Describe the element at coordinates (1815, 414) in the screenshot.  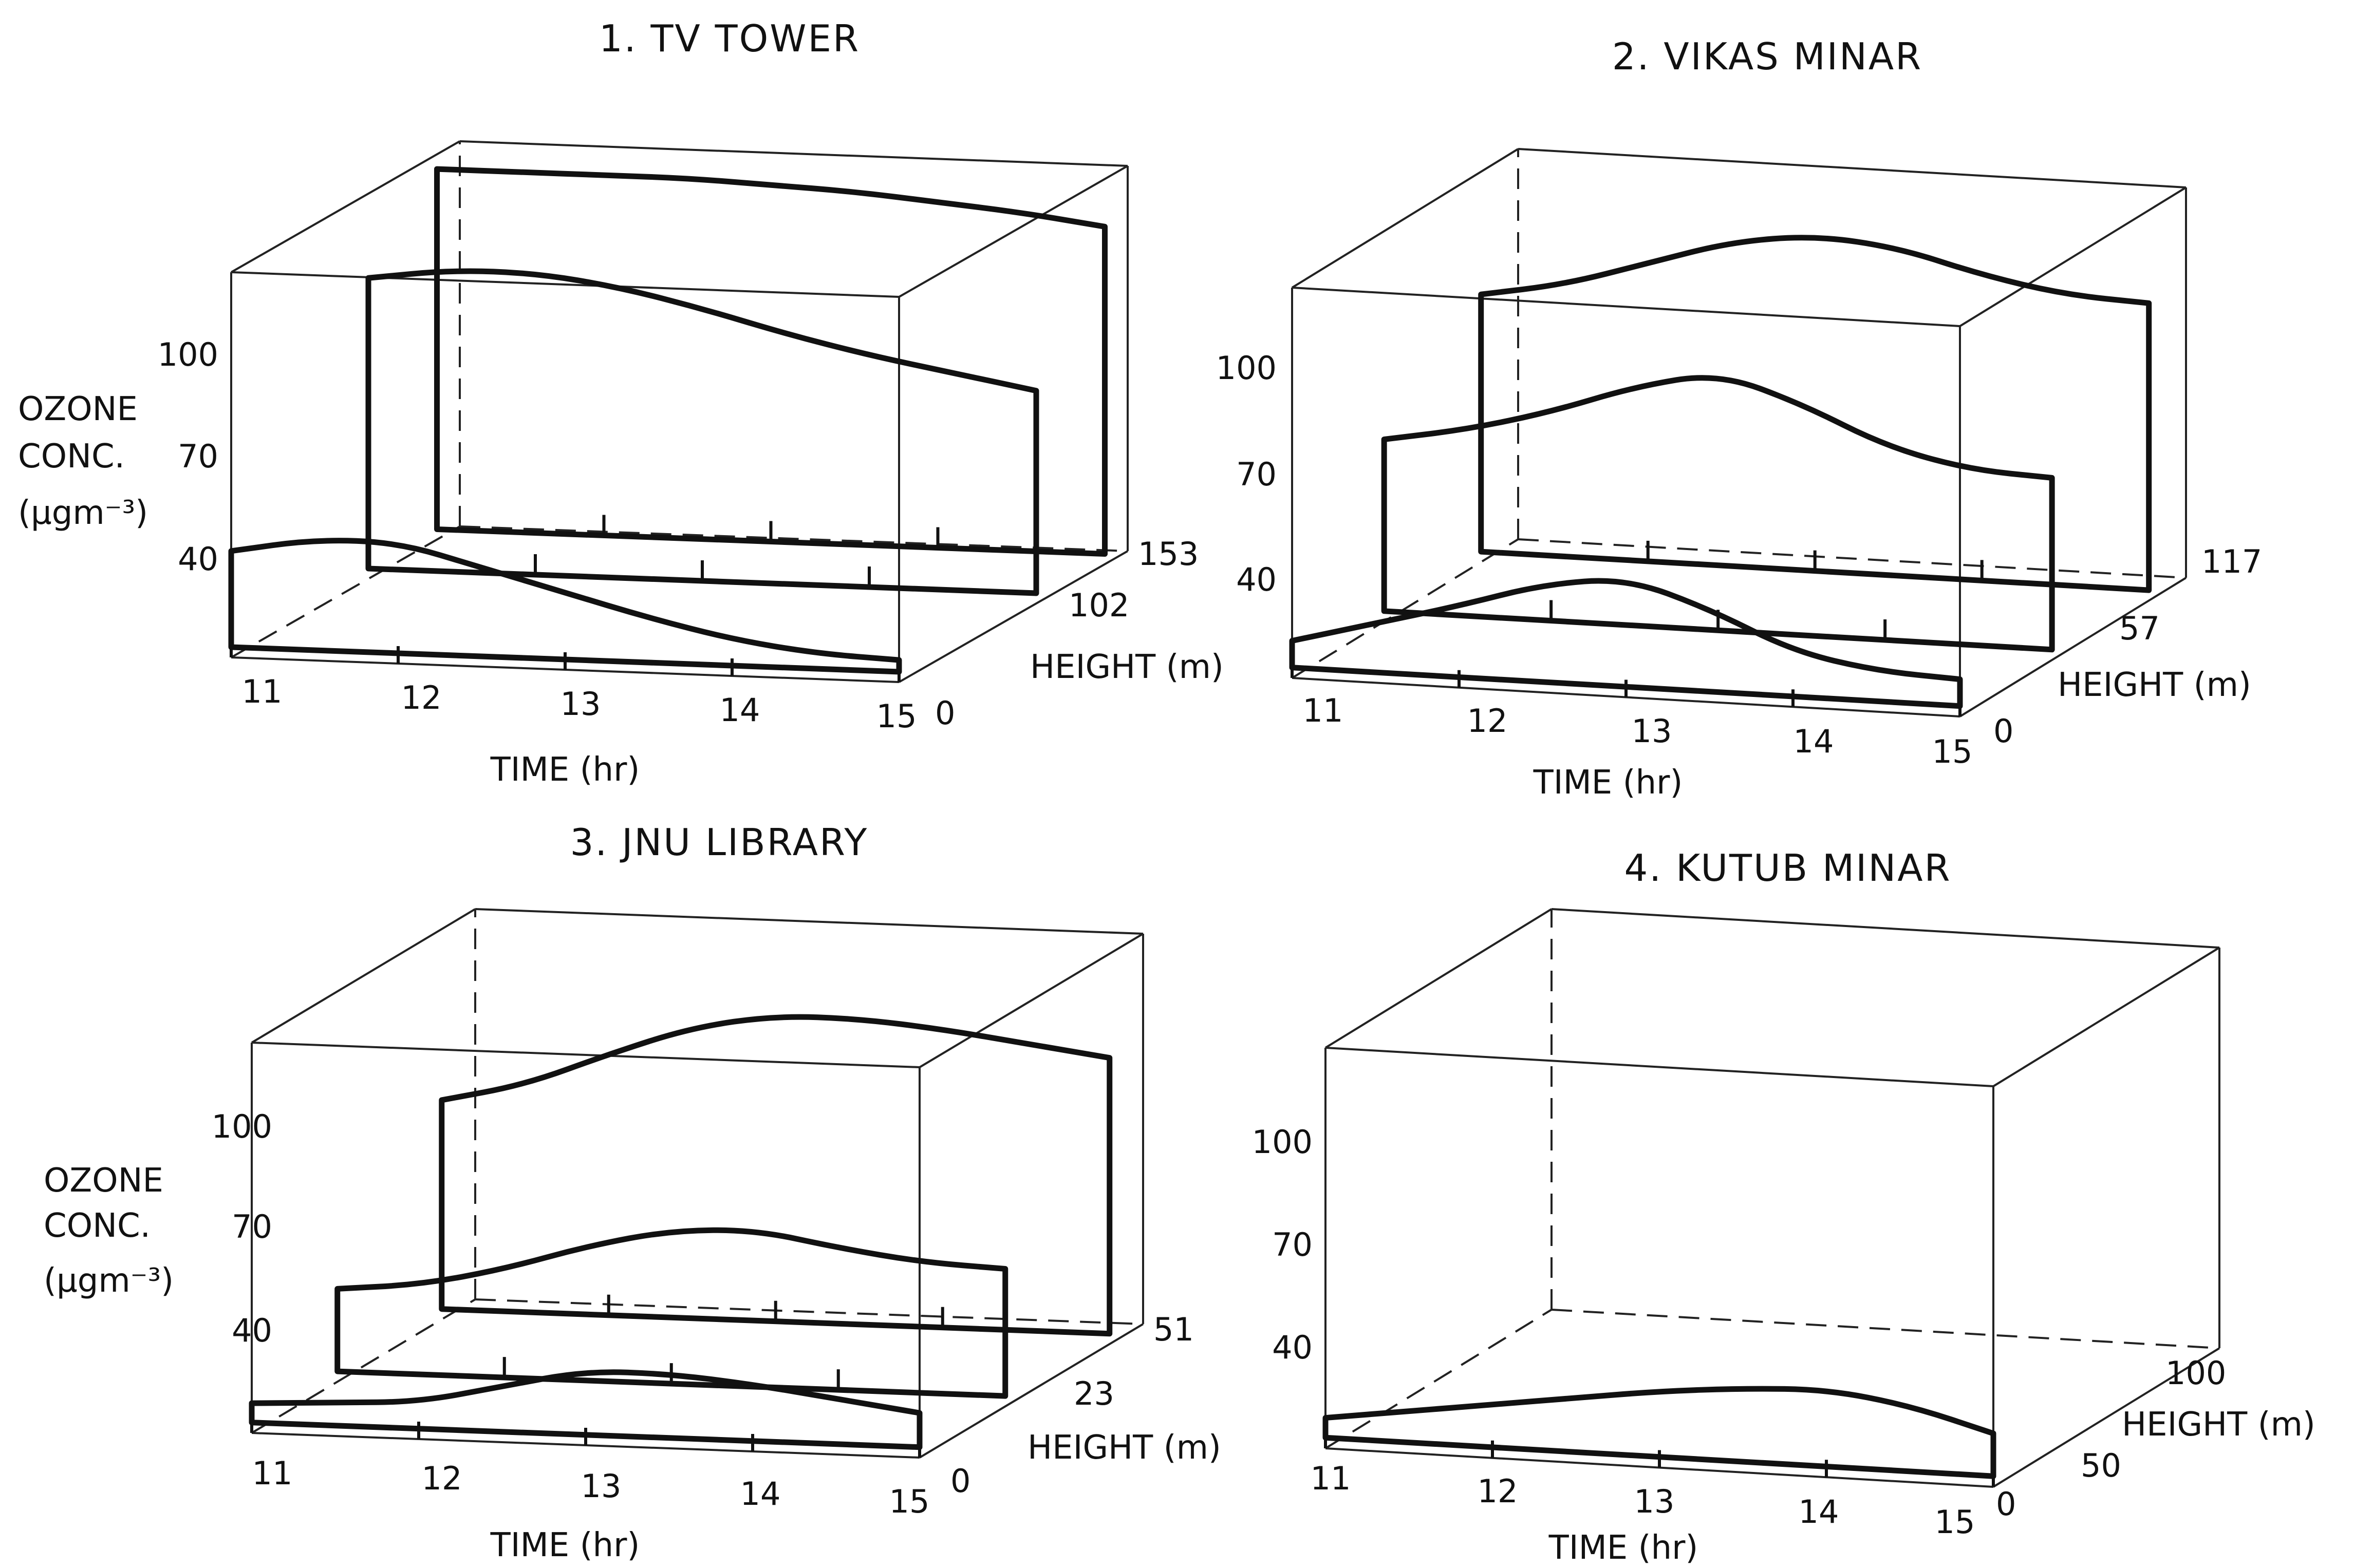
I see `ozone-profile-117m` at that location.